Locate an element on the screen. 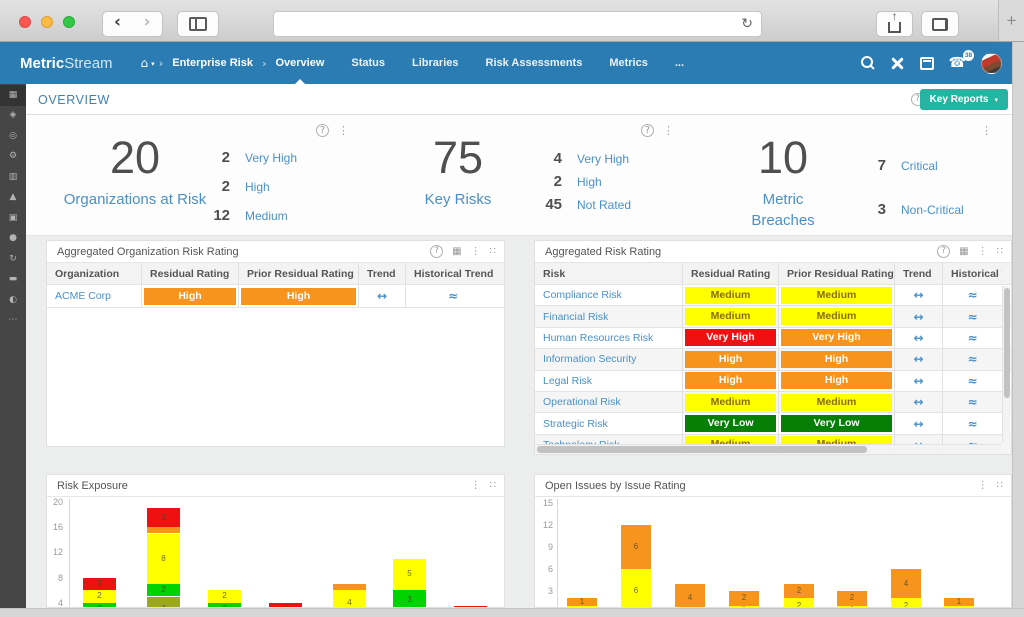 The width and height of the screenshot is (1024, 617). breakdown-label: Not Rated is located at coordinates (604, 205).